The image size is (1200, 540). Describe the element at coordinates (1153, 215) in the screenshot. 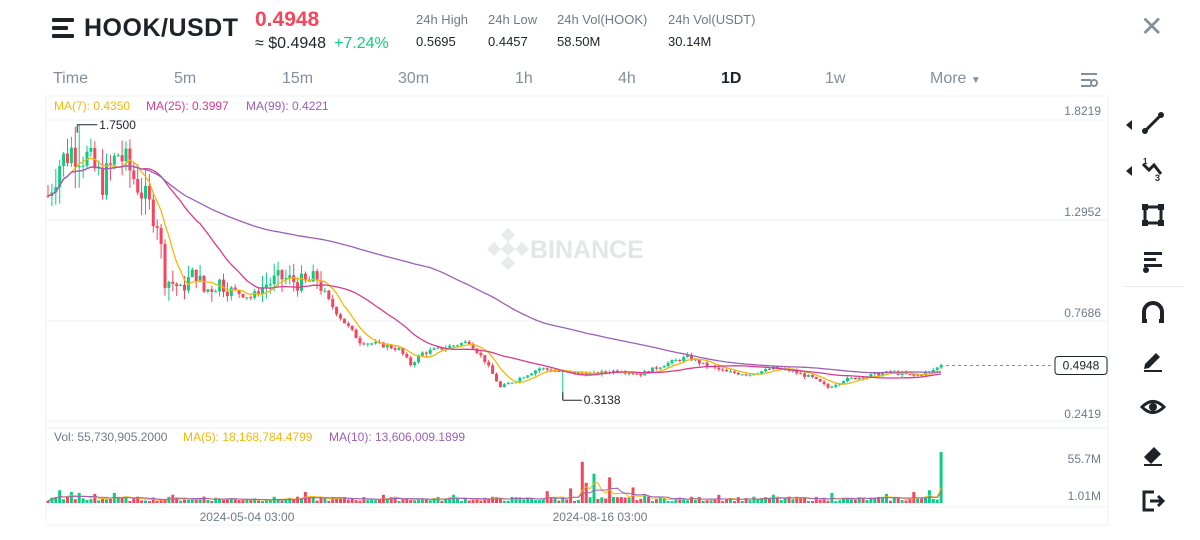

I see `rectangle-tool-icon` at that location.